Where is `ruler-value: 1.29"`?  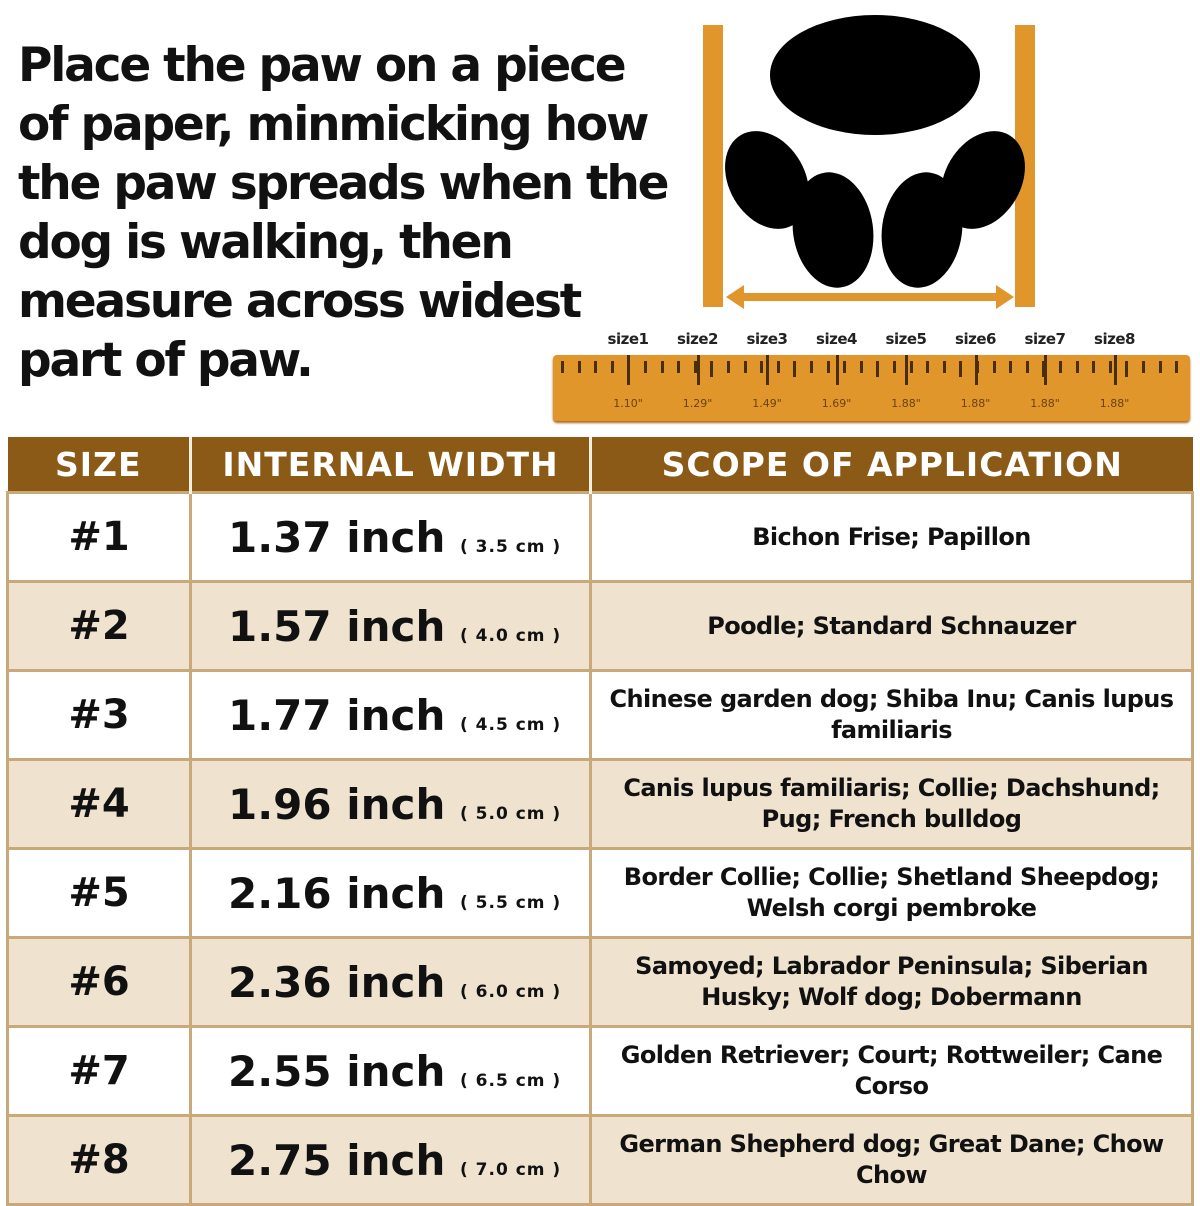 ruler-value: 1.29" is located at coordinates (697, 403).